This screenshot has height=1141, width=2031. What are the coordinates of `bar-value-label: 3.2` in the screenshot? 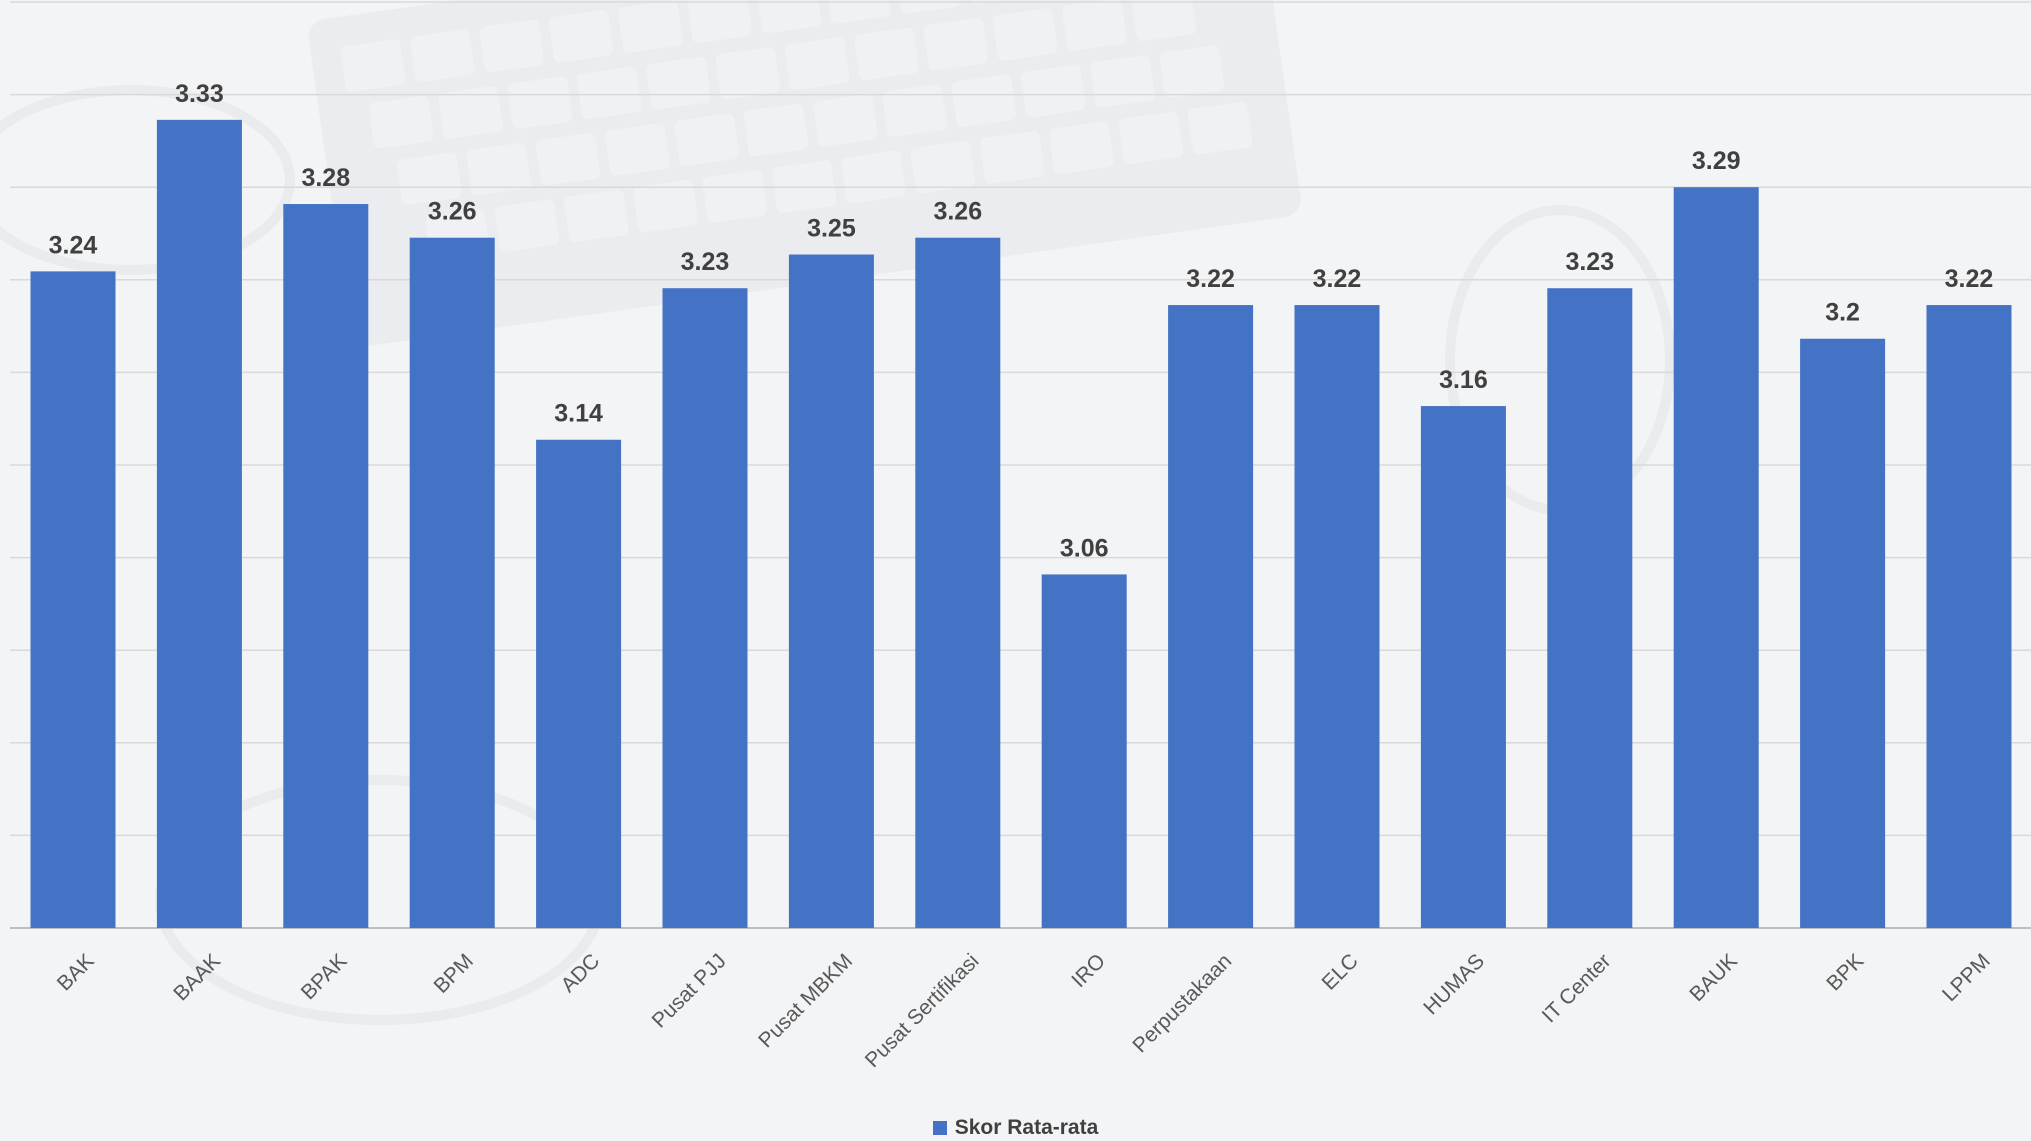 It's located at (1842, 313).